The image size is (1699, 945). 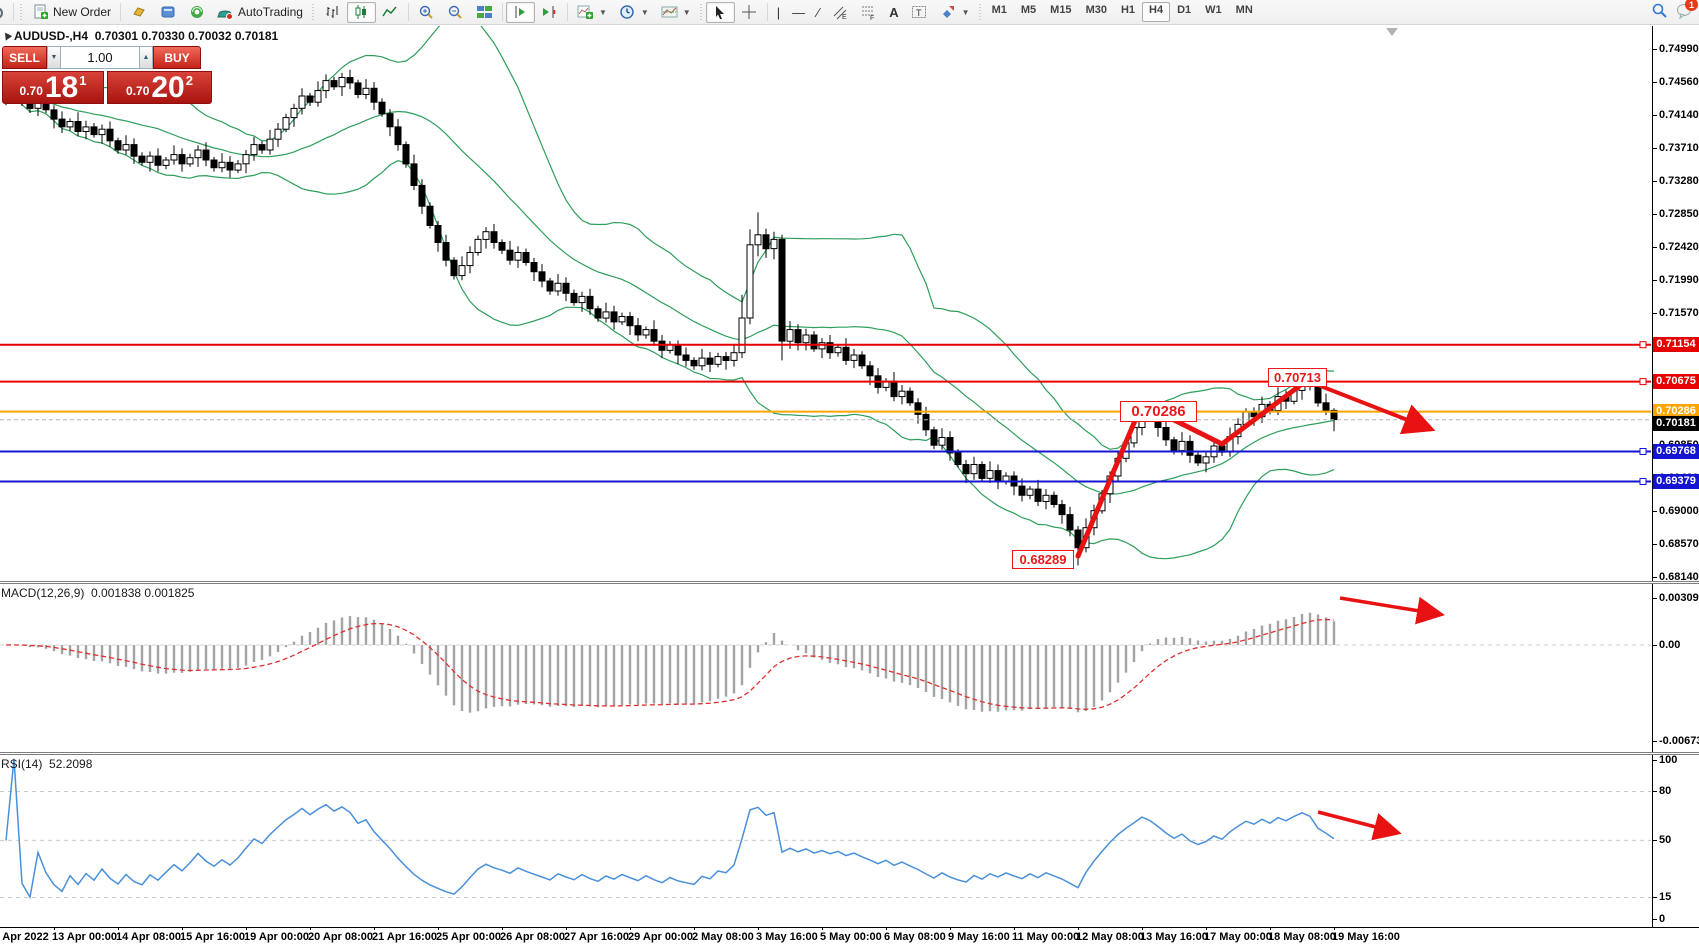 What do you see at coordinates (1679, 280) in the screenshot?
I see `price-tick-label: 0.71990` at bounding box center [1679, 280].